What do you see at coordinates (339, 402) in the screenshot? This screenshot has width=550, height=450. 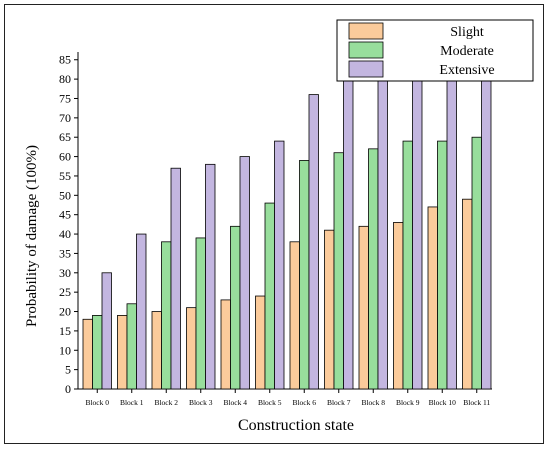 I see `x-tick-label: Block 7` at bounding box center [339, 402].